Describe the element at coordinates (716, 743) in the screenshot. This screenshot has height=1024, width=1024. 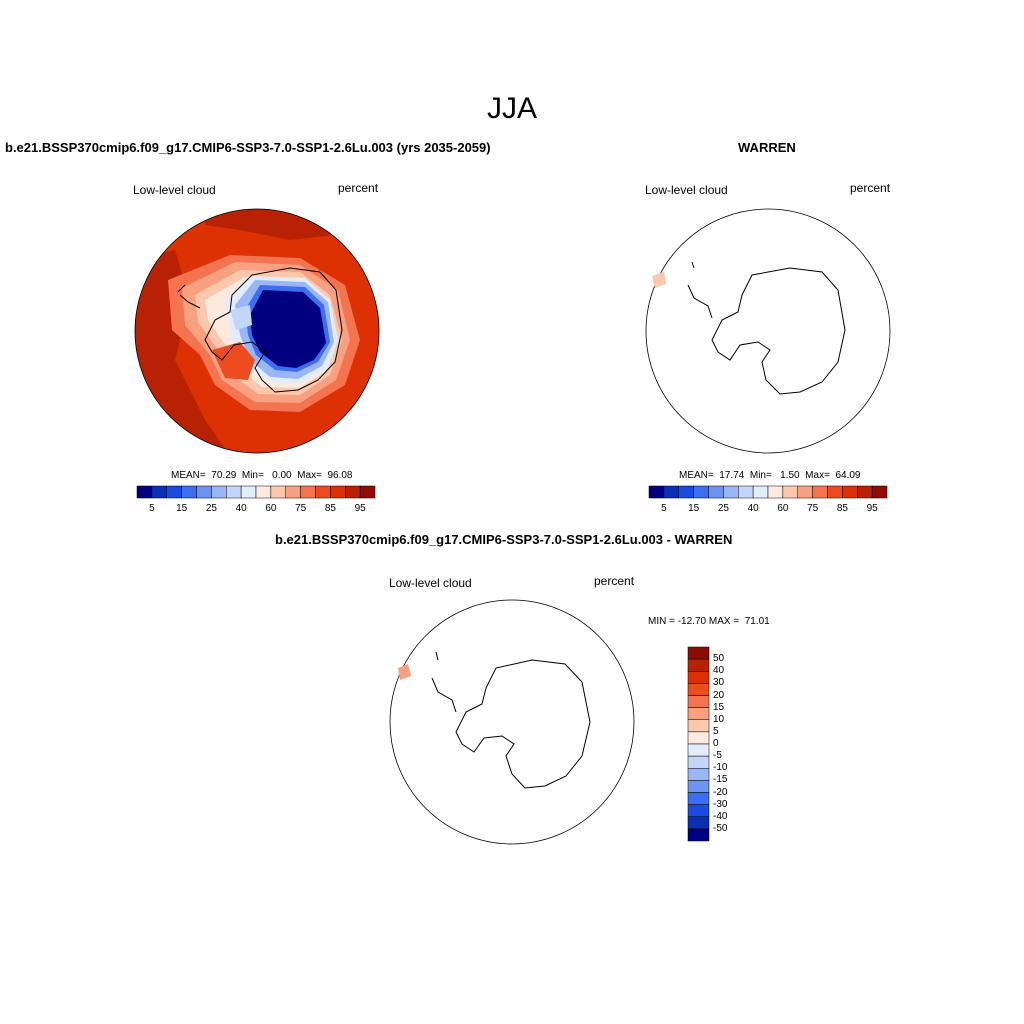
I see `diff-colorbar-tick-label: 0` at that location.